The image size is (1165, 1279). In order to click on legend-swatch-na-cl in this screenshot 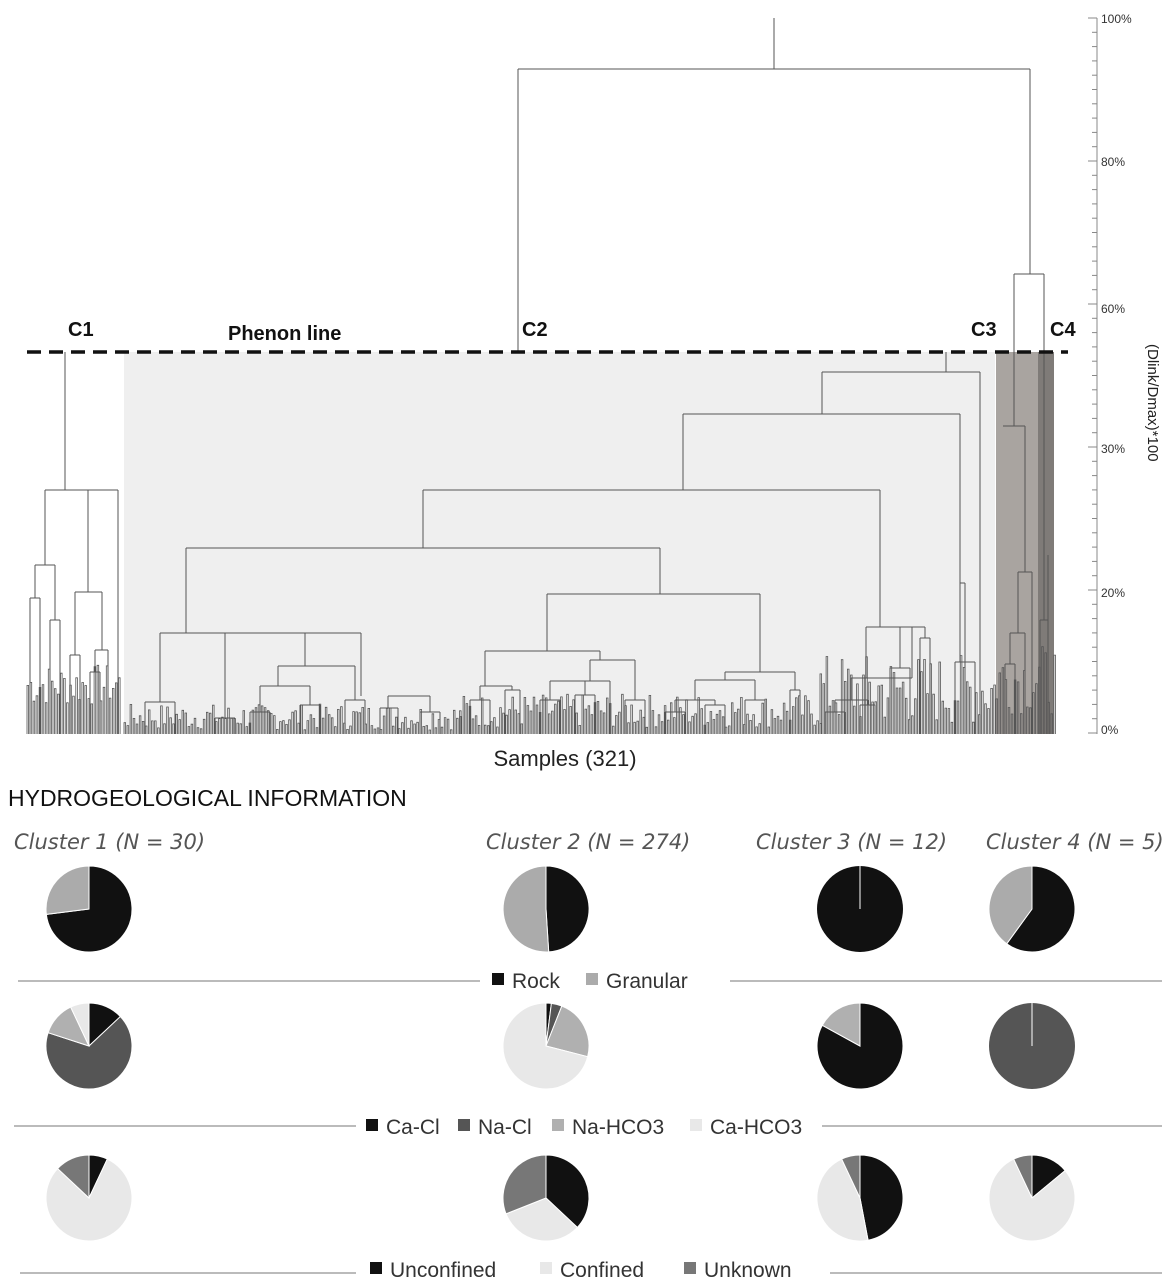, I will do `click(464, 1125)`.